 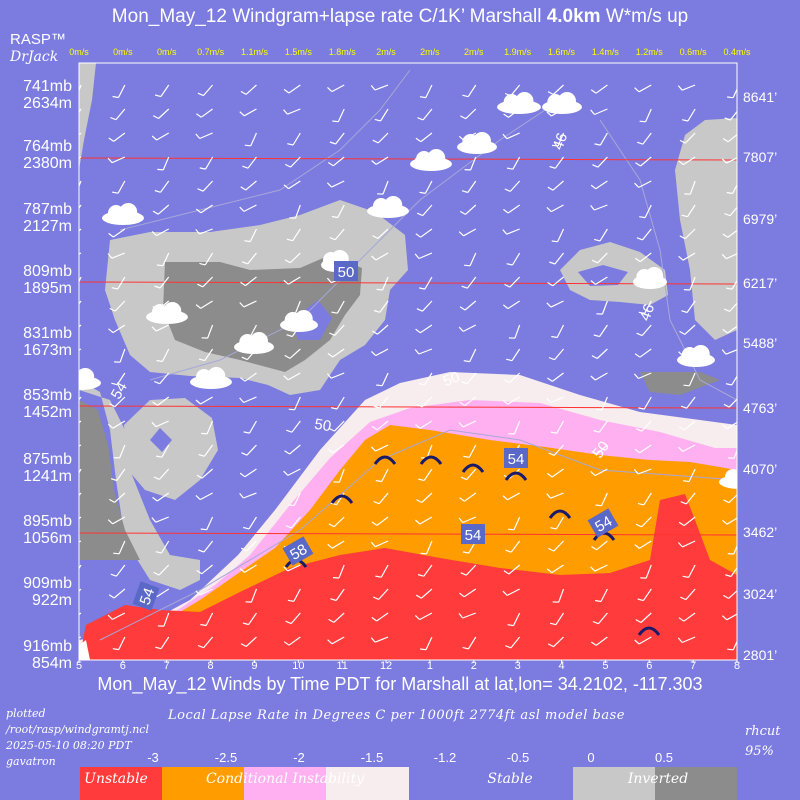 I want to click on contour-label: 54, so click(x=473, y=534).